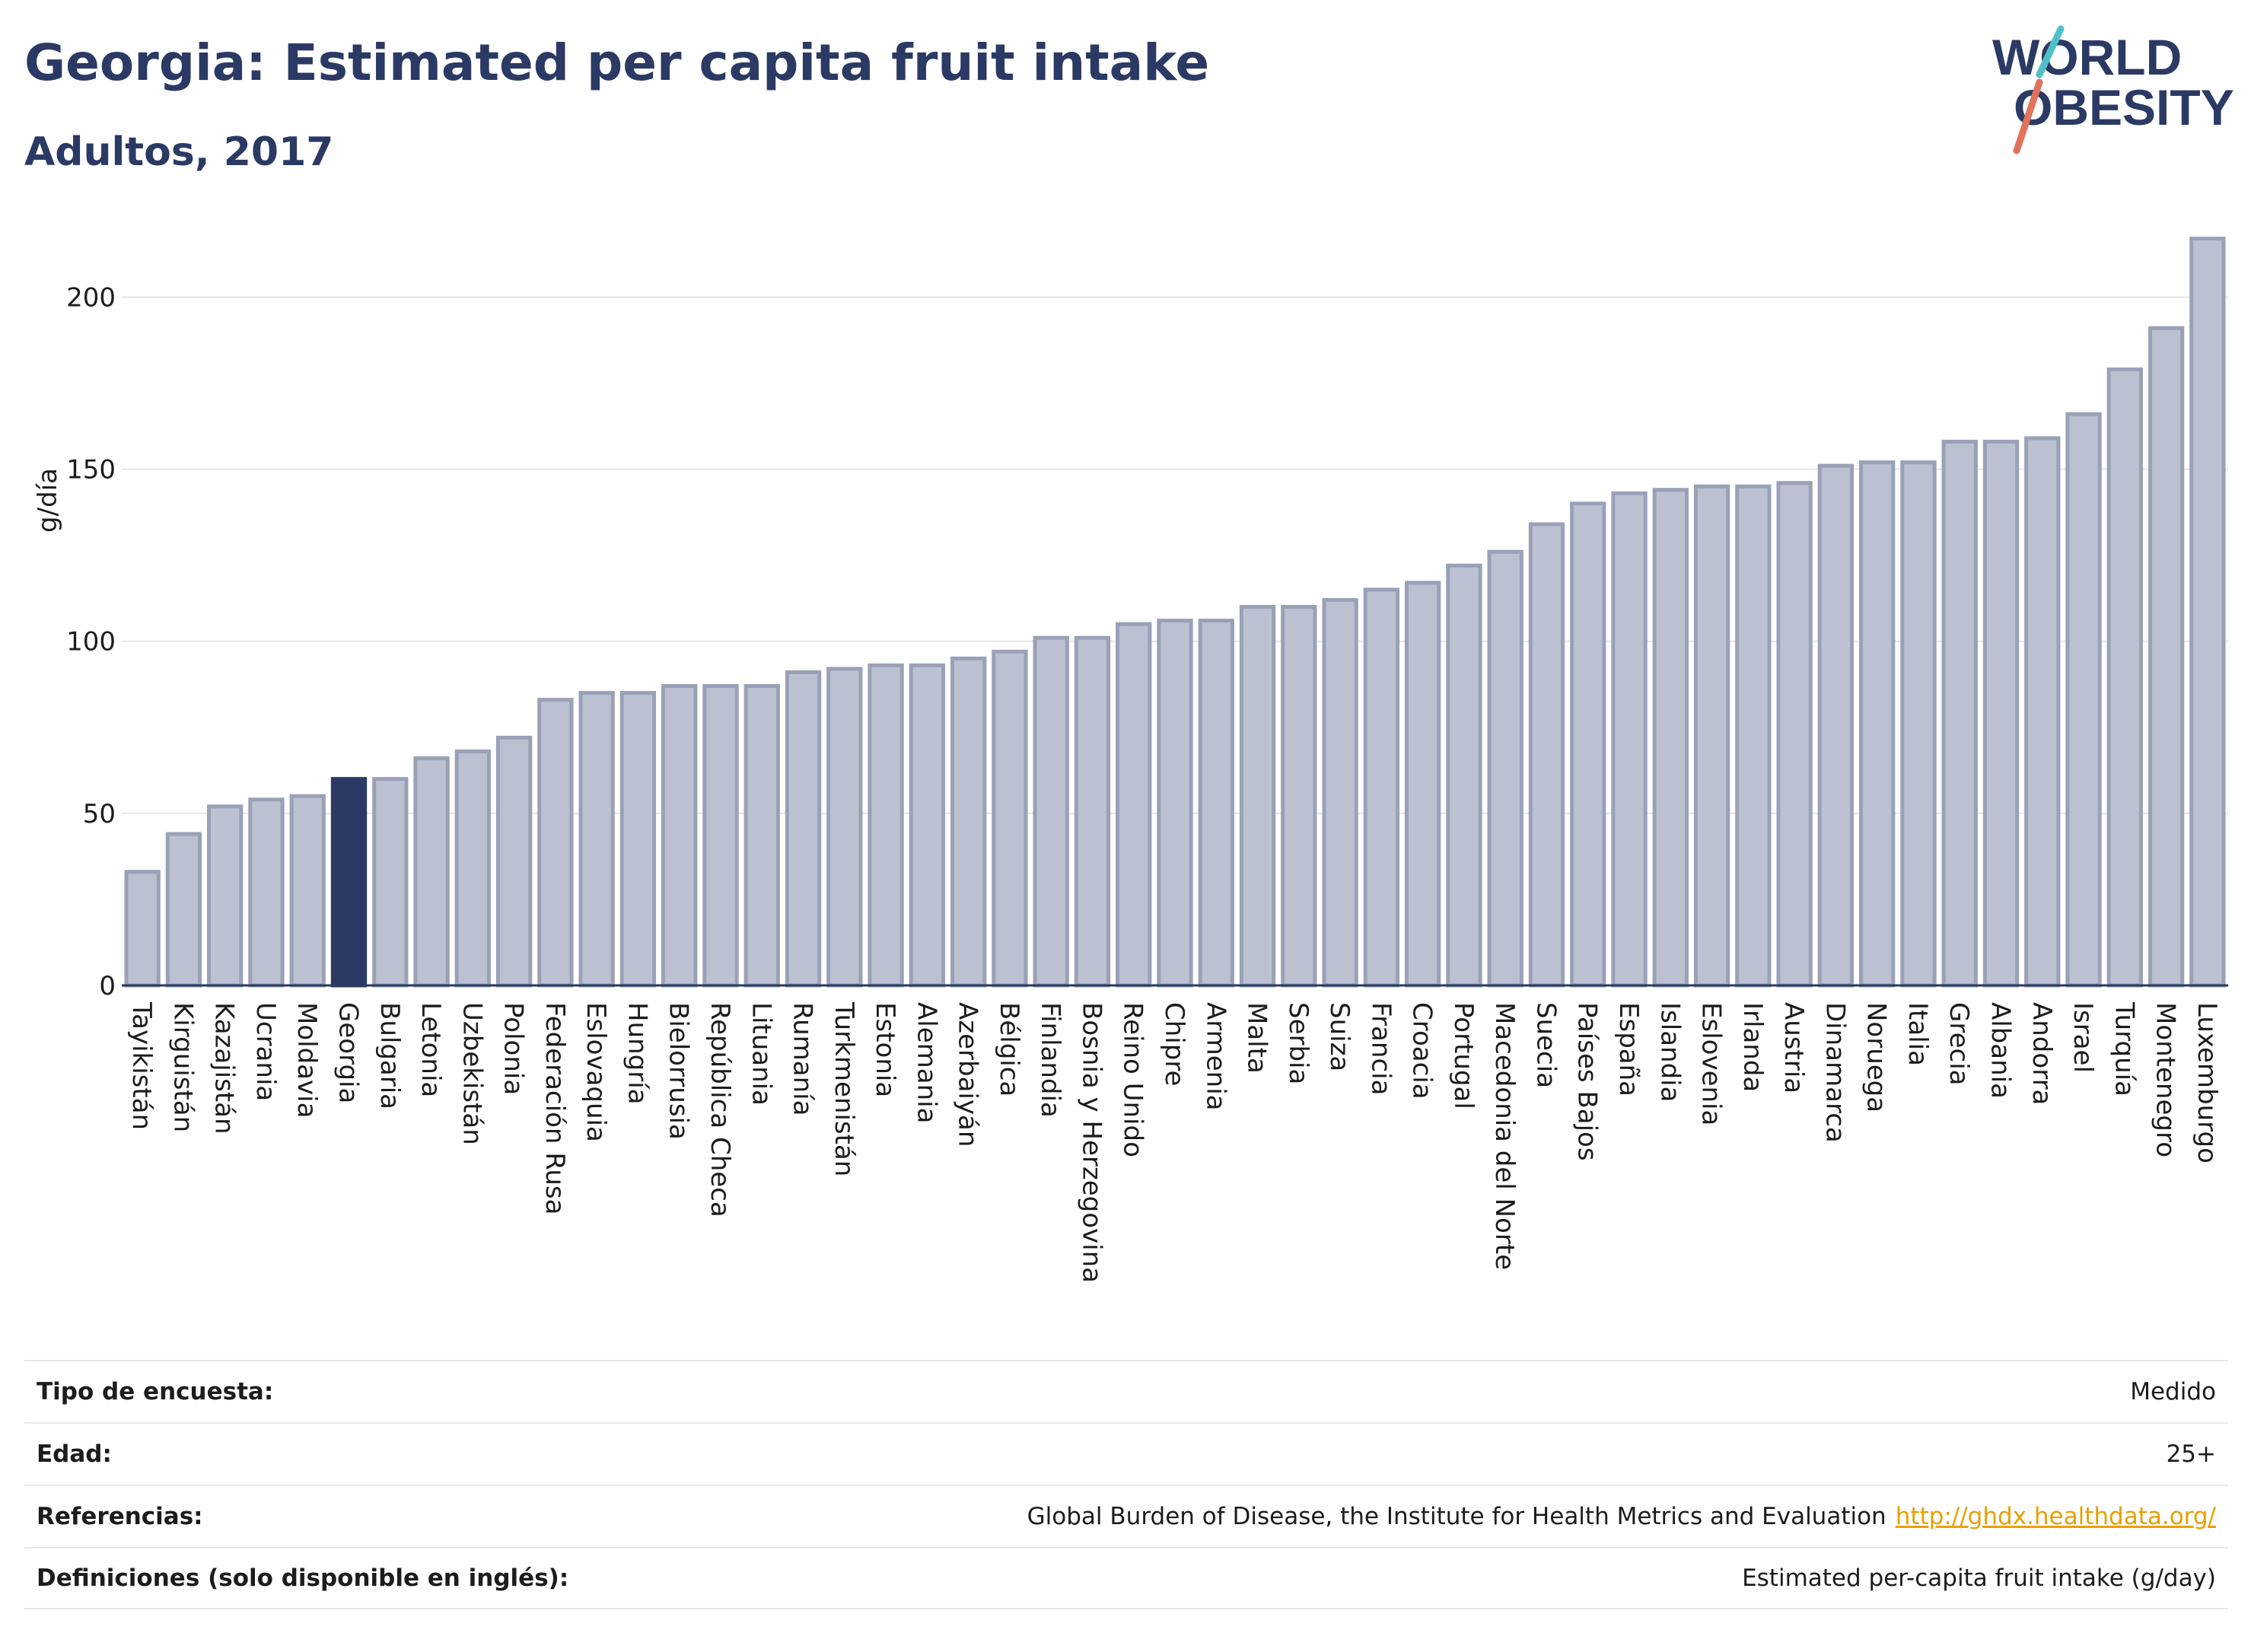 Image resolution: width=2251 pixels, height=1652 pixels. What do you see at coordinates (885, 1049) in the screenshot?
I see `x-tick-label: Estonia` at bounding box center [885, 1049].